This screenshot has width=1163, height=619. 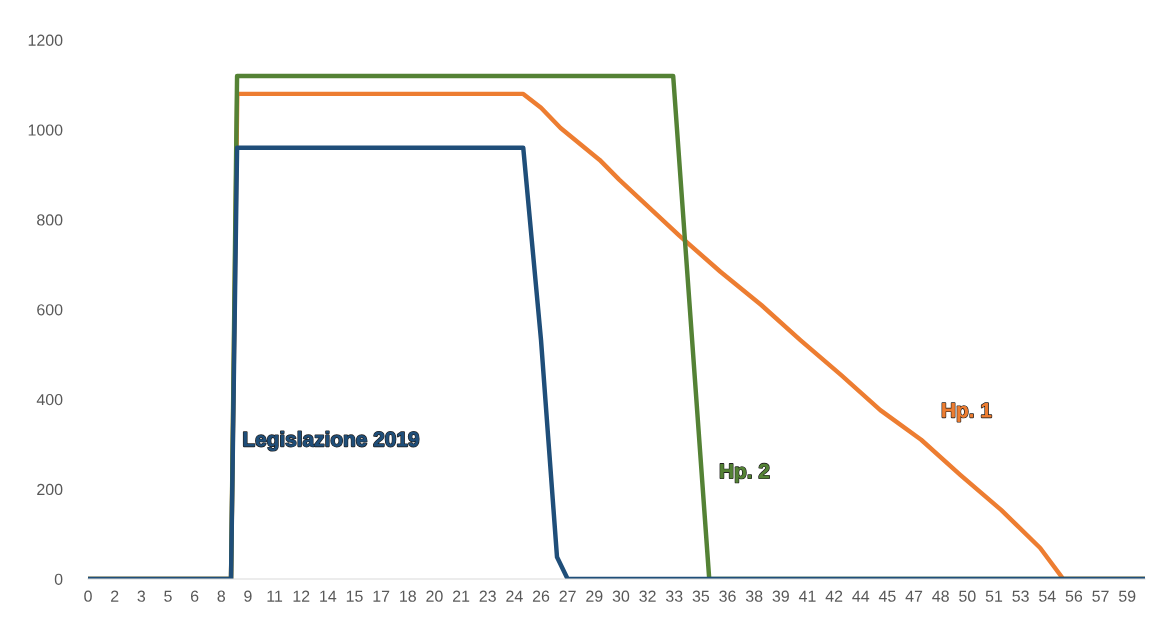 What do you see at coordinates (381, 596) in the screenshot?
I see `x-tick-label: 17` at bounding box center [381, 596].